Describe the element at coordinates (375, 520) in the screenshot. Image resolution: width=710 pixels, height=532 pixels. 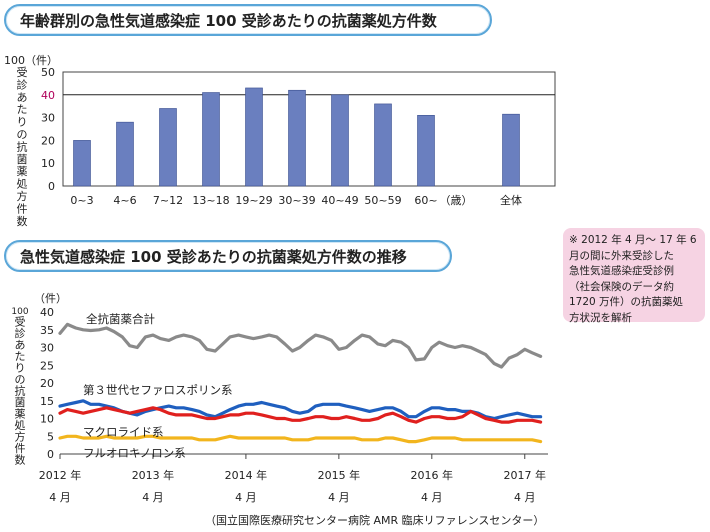
I see `source-caption: （国立国際医療研究センター病院 AMR 臨床リファレンスセンター）` at that location.